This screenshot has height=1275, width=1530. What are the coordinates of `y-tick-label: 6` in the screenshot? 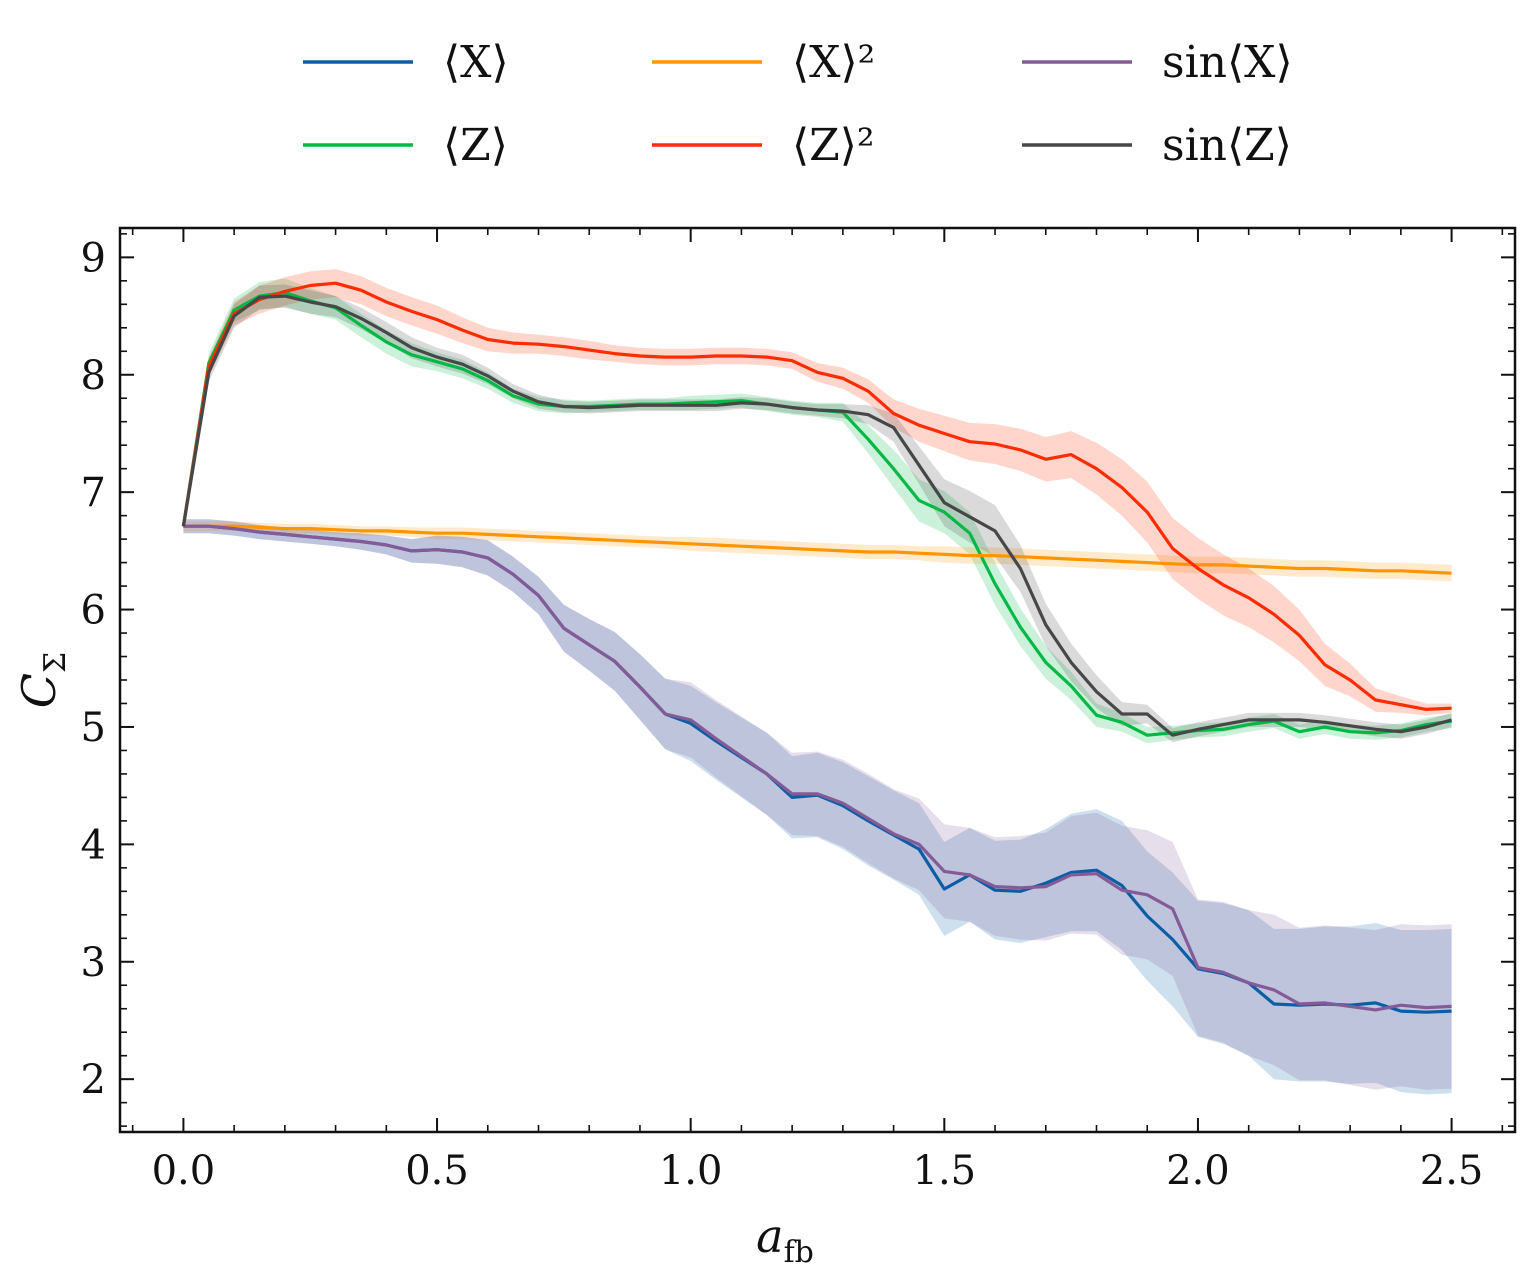 It's located at (93, 611).